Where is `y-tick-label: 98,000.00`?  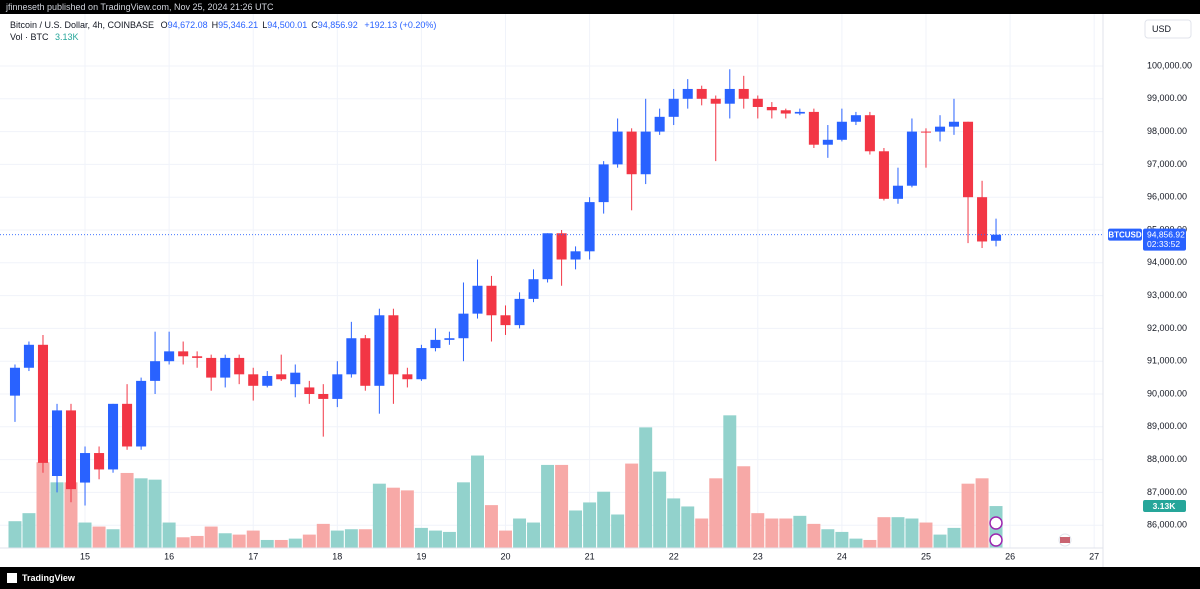 y-tick-label: 98,000.00 is located at coordinates (1167, 131).